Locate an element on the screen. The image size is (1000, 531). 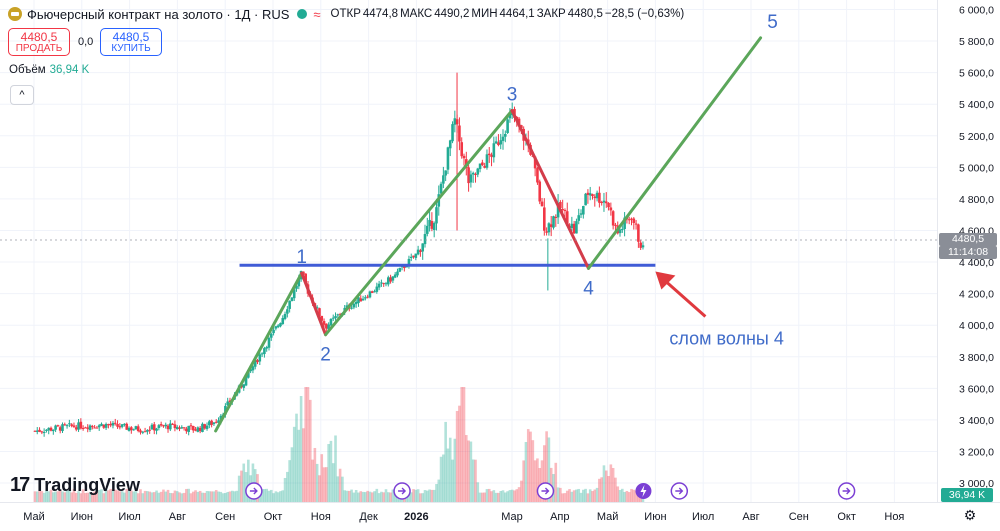
y-tick-label: 5 400,0 is located at coordinates (976, 105).